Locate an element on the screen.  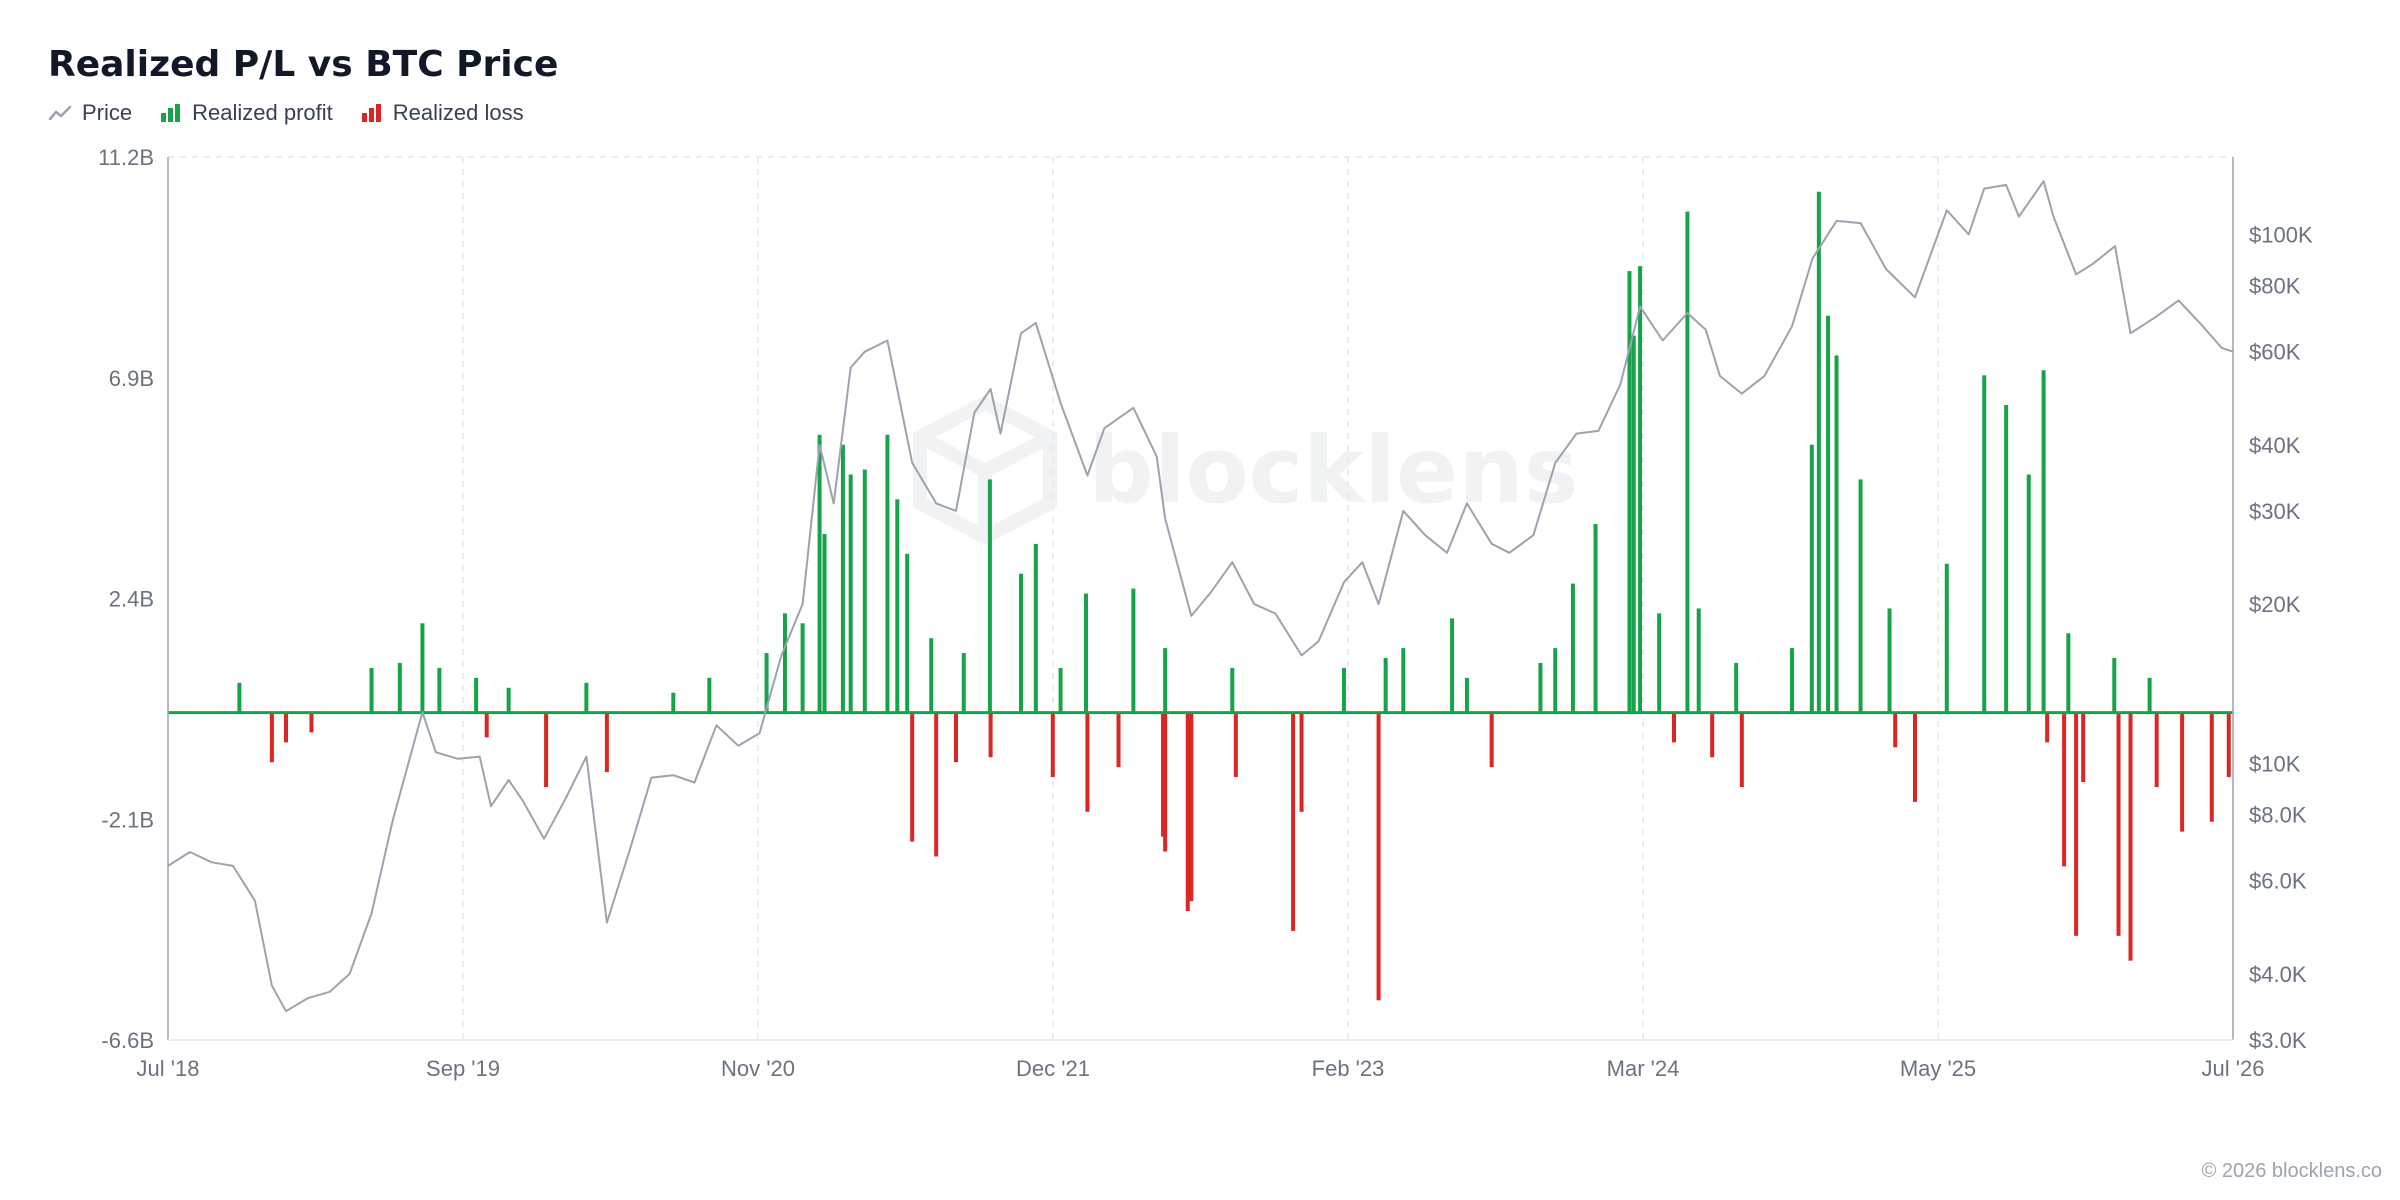
x-tick-label: Dec '21 is located at coordinates (1053, 1068).